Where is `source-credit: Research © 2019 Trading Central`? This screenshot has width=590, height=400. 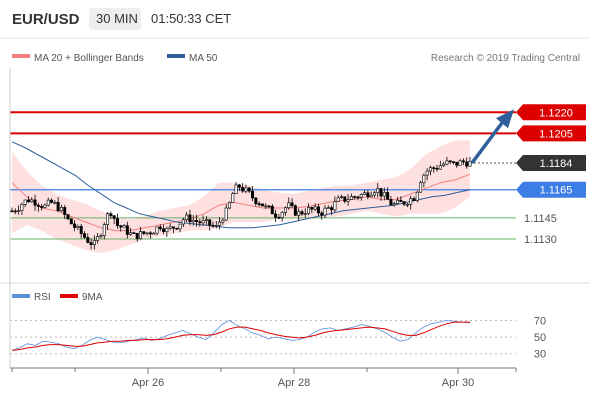 source-credit: Research © 2019 Trading Central is located at coordinates (505, 58).